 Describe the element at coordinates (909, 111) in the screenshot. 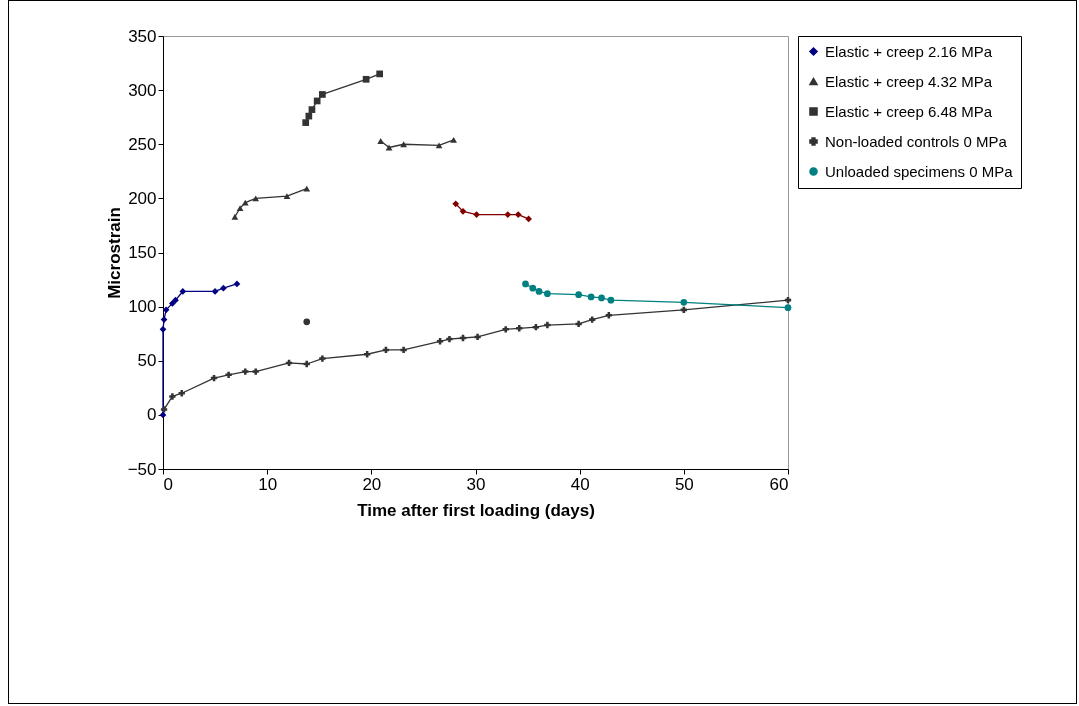

I see `legend-label: Elastic + creep 6.48 MPa` at that location.